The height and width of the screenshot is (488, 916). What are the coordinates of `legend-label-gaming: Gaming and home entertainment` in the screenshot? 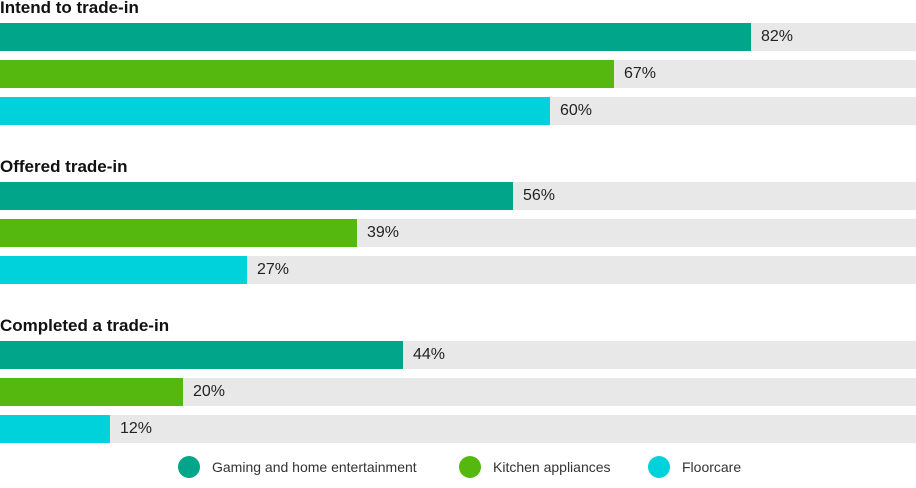 It's located at (314, 467).